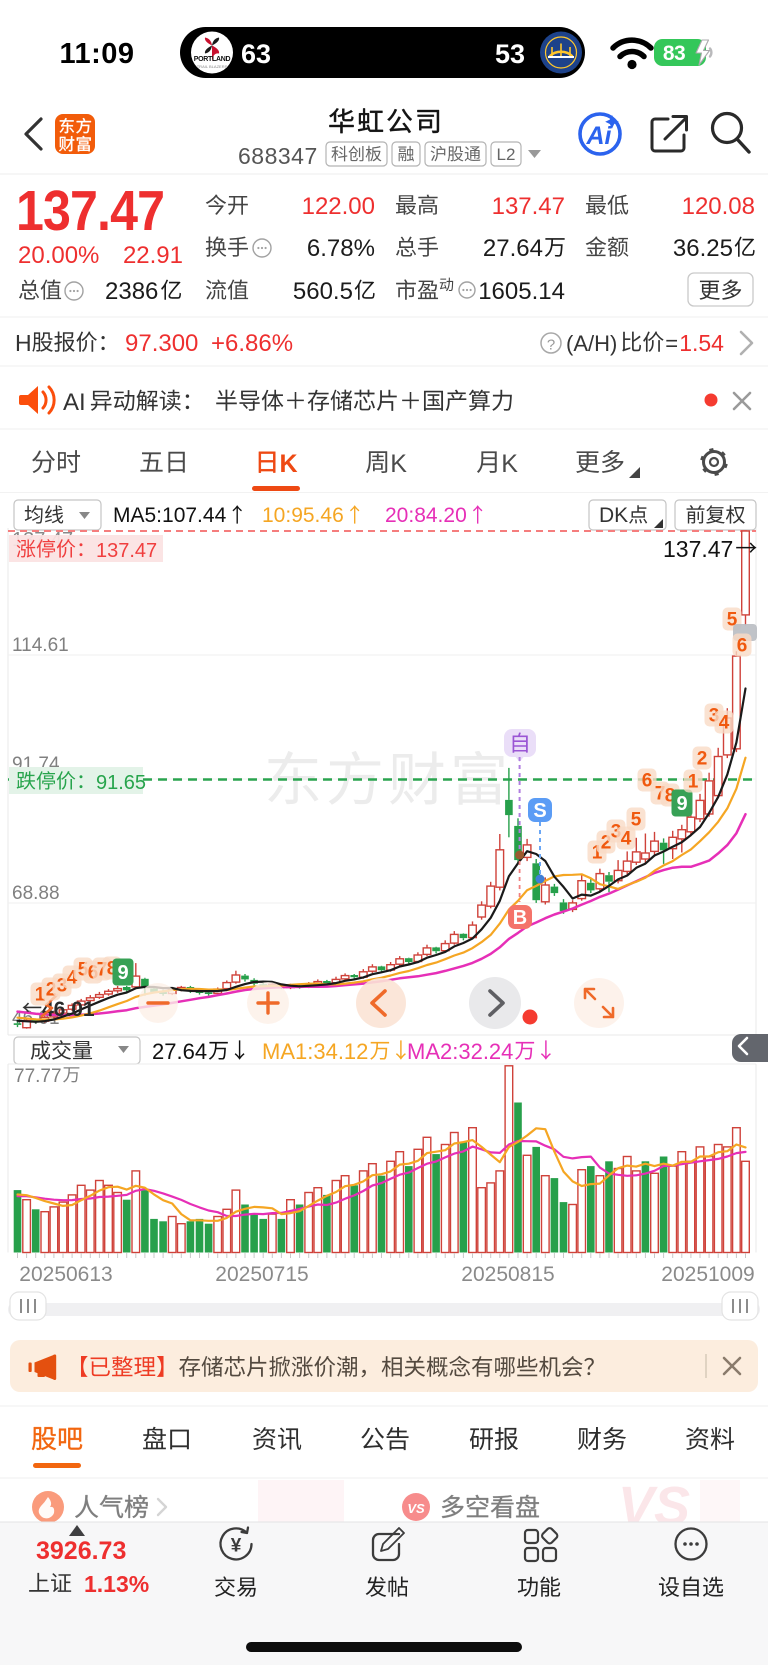 The height and width of the screenshot is (1665, 768). Describe the element at coordinates (613, 515) in the screenshot. I see `svg-text: DK` at that location.